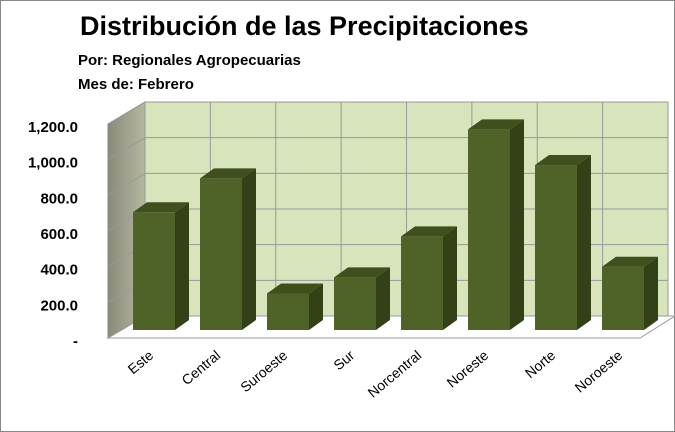 The width and height of the screenshot is (675, 432). Describe the element at coordinates (189, 60) in the screenshot. I see `chart-subtitle: Por: Regionales Agropecuarias` at that location.